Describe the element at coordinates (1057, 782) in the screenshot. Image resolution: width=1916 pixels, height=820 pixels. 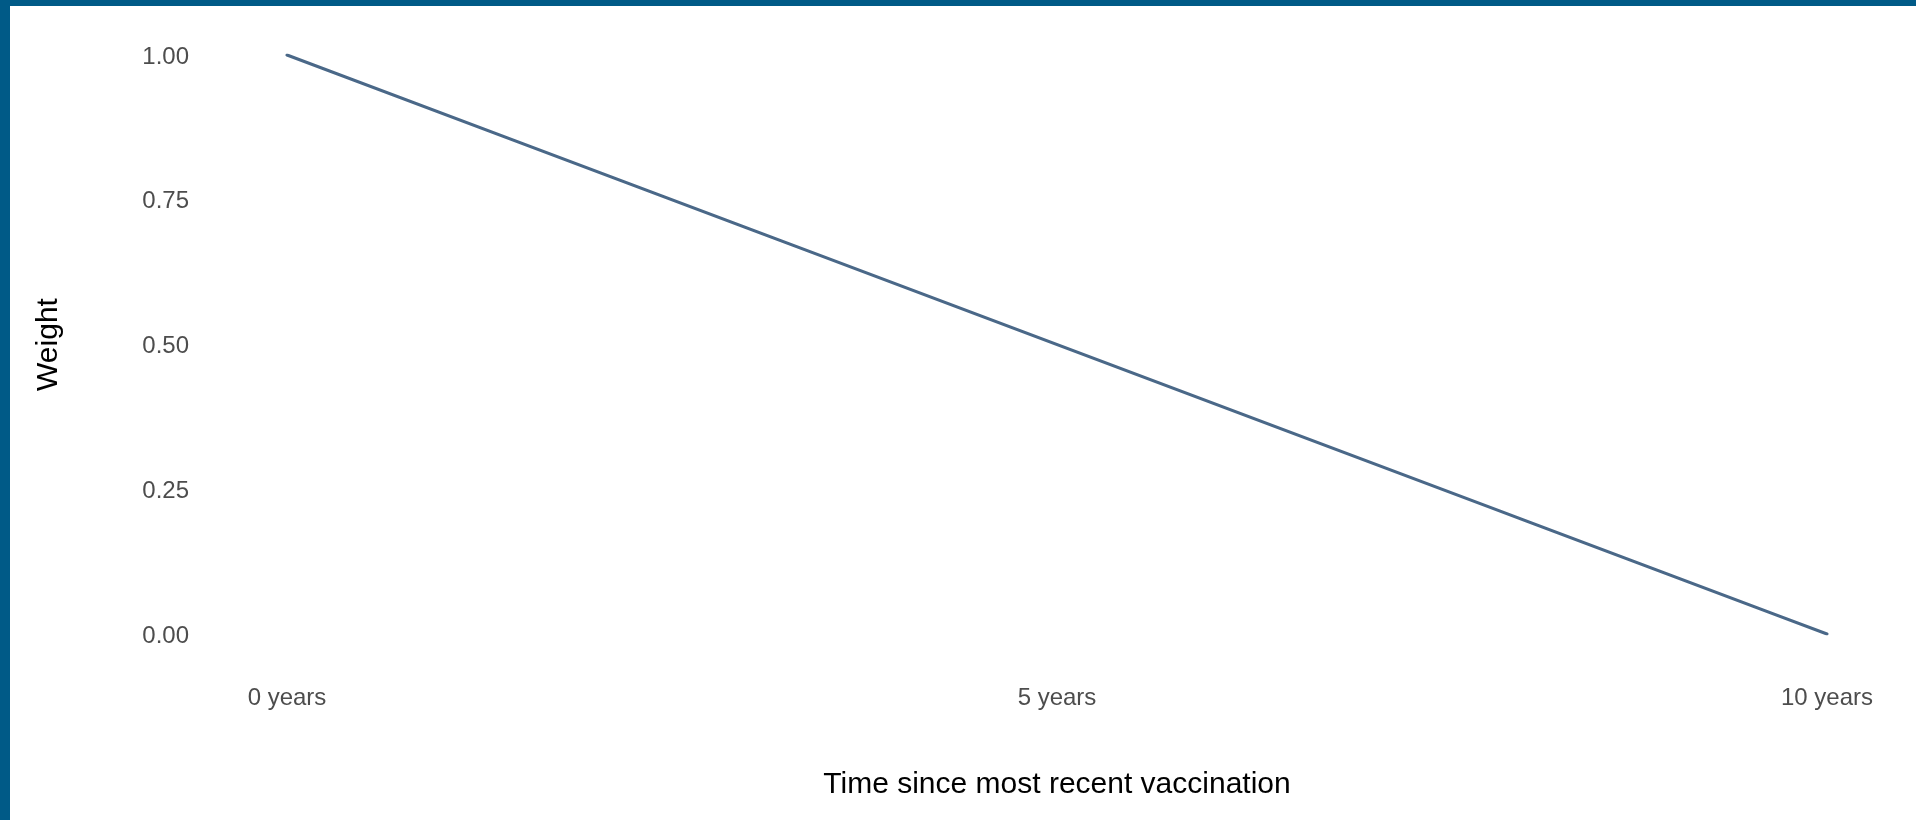
I see `x-axis-title: Time since most recent vaccination` at that location.